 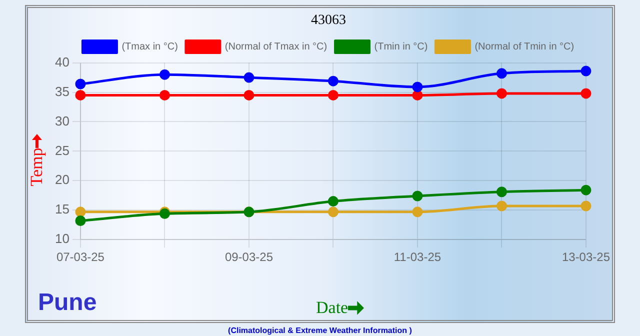 What do you see at coordinates (418, 257) in the screenshot?
I see `x-tick-label: 11-03-25` at bounding box center [418, 257].